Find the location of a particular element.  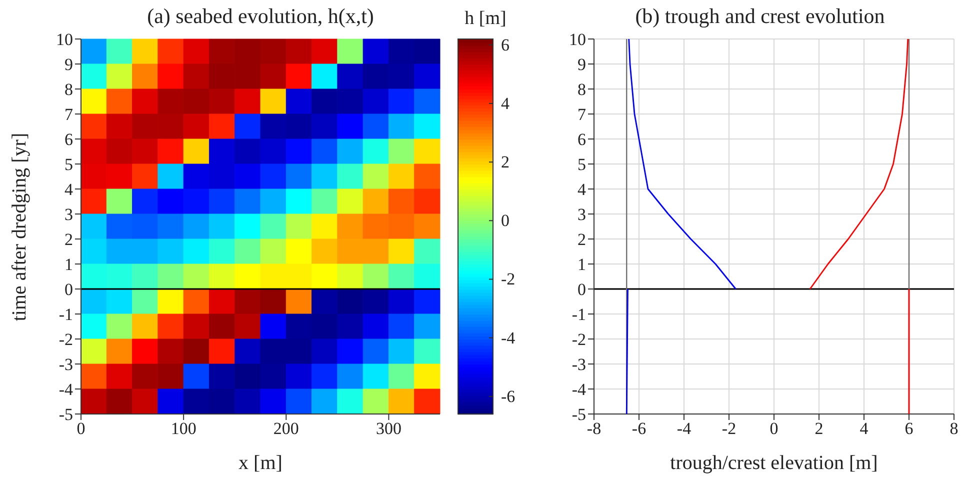

x-tick-label: 300 is located at coordinates (389, 428).